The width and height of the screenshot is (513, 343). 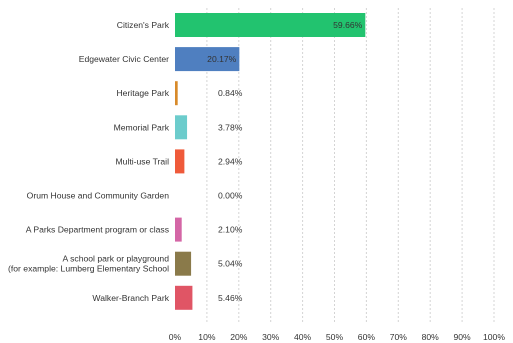 I want to click on category-label: Orum House and Community Garden, so click(x=98, y=196).